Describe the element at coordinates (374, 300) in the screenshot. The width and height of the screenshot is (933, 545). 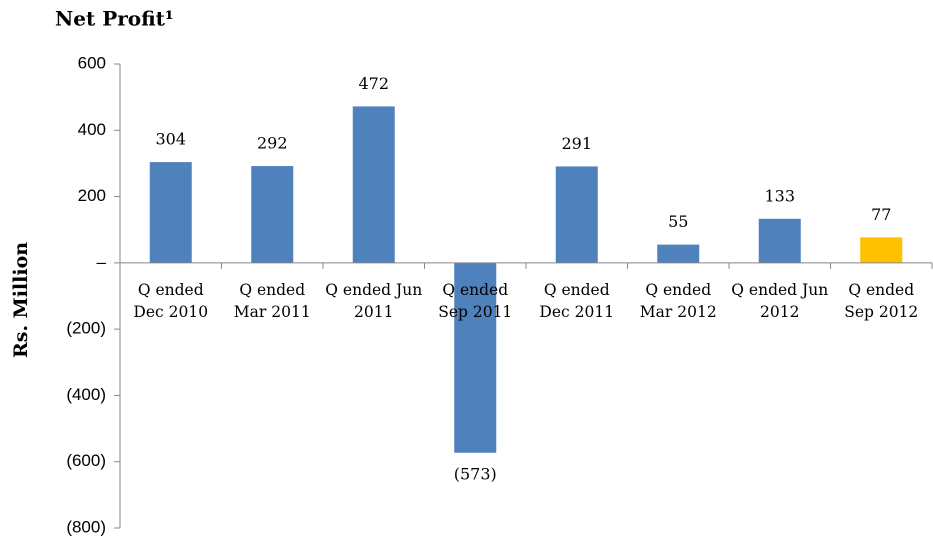
I see `x-tick-label: Q ended Jun 2011` at that location.